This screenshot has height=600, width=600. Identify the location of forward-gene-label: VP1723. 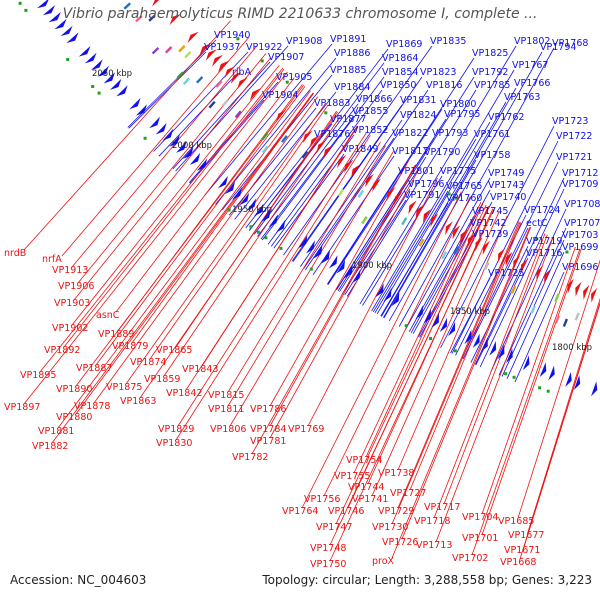
(570, 121).